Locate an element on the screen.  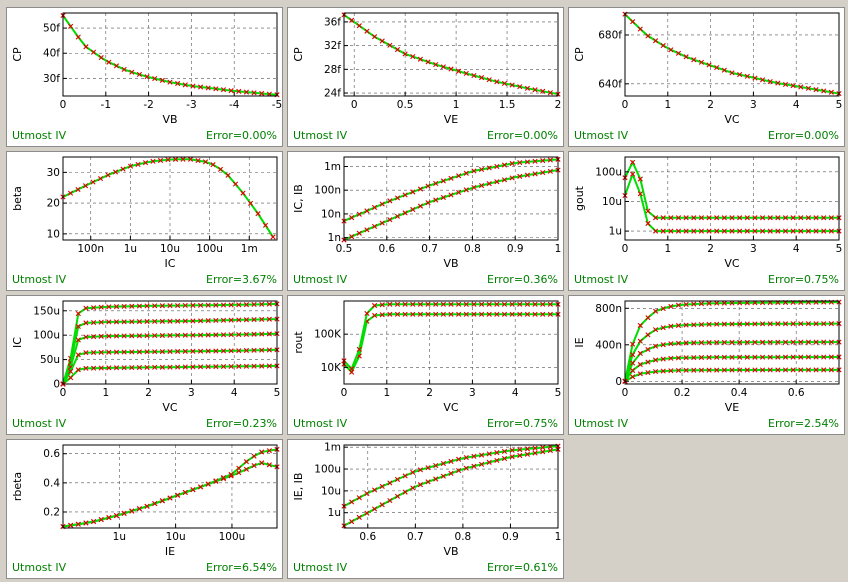
error-value: Error=0.00% is located at coordinates (522, 135).